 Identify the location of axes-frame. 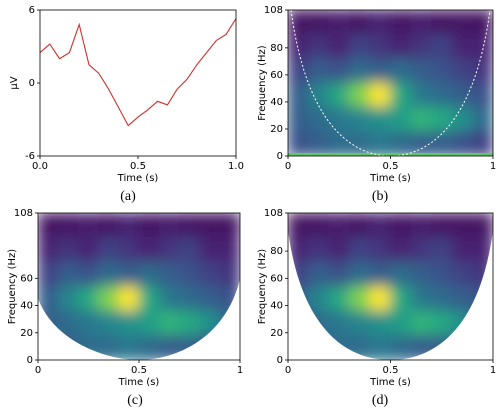
(138, 83).